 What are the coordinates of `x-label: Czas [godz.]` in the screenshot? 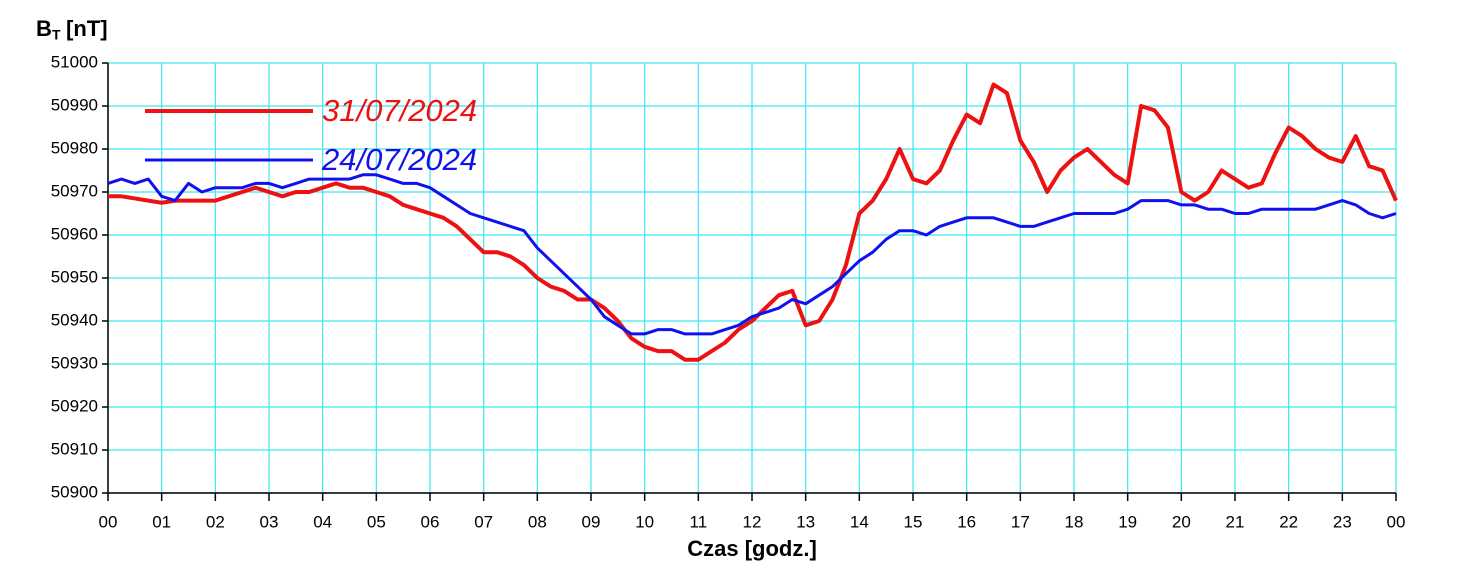 It's located at (752, 548).